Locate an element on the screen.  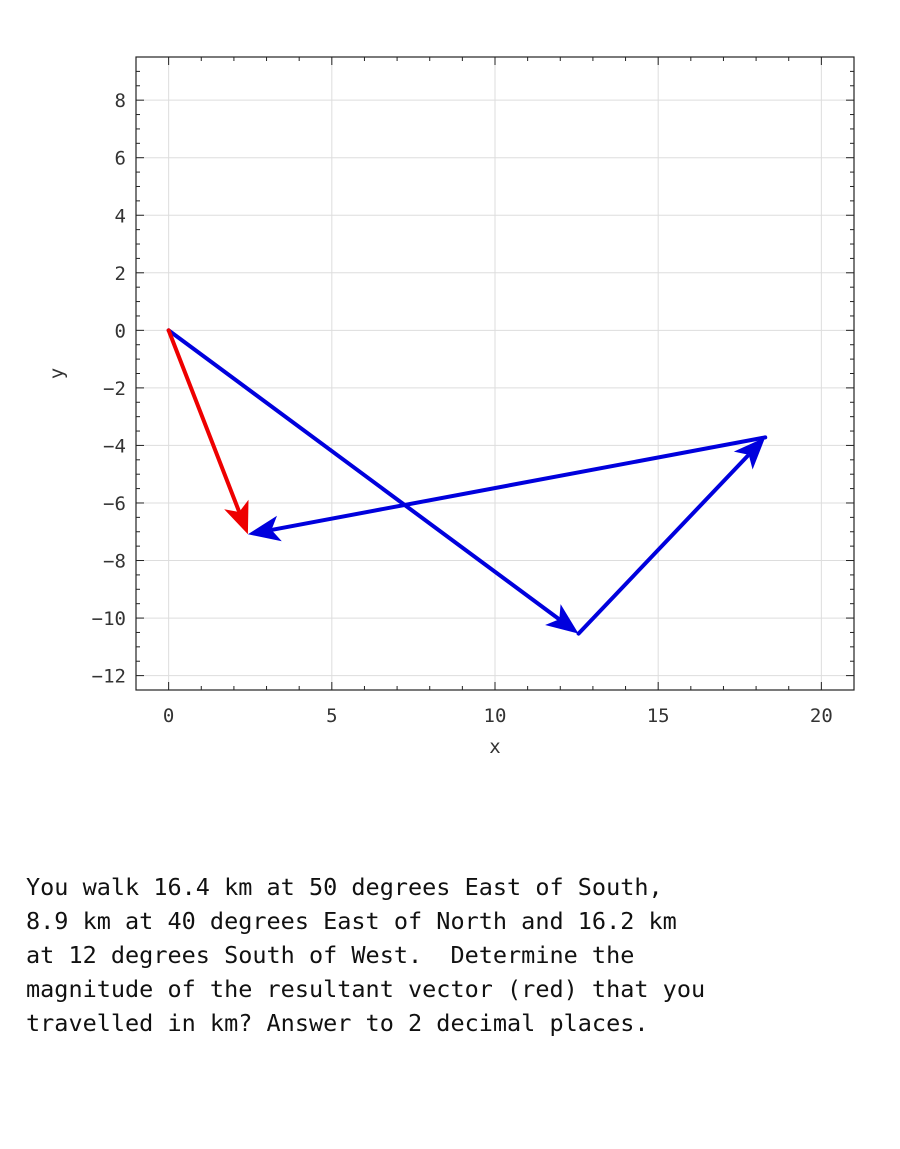
y-tick-label: −12 is located at coordinates (109, 677).